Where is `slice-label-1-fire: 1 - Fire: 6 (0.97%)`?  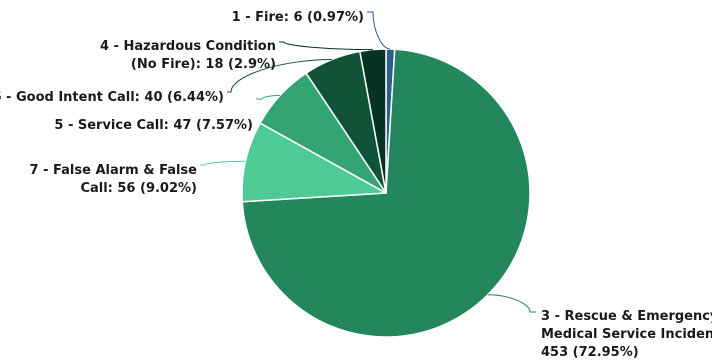 slice-label-1-fire: 1 - Fire: 6 (0.97%) is located at coordinates (298, 17).